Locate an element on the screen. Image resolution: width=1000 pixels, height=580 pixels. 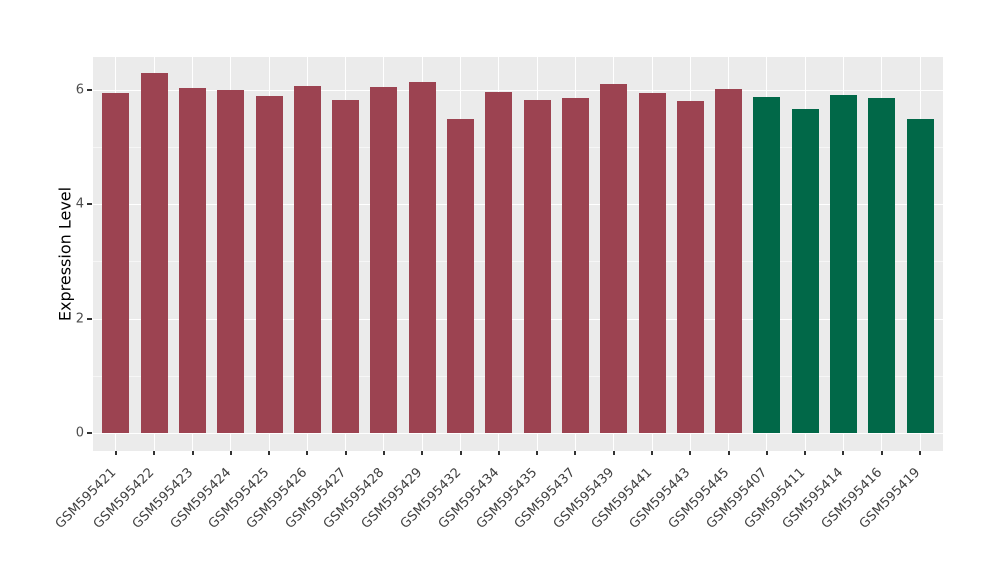
y-tick-label: 0 is located at coordinates (79, 433).